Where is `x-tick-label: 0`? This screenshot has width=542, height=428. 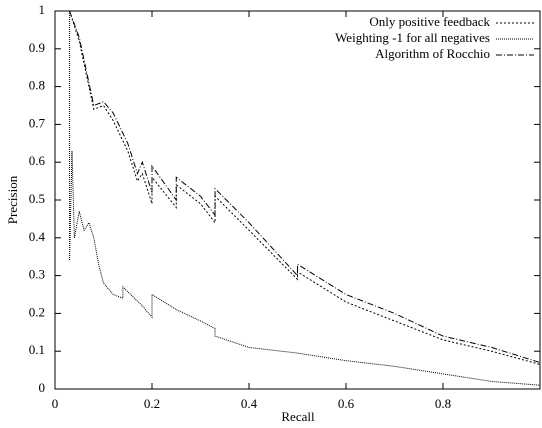 x-tick-label: 0 is located at coordinates (55, 403).